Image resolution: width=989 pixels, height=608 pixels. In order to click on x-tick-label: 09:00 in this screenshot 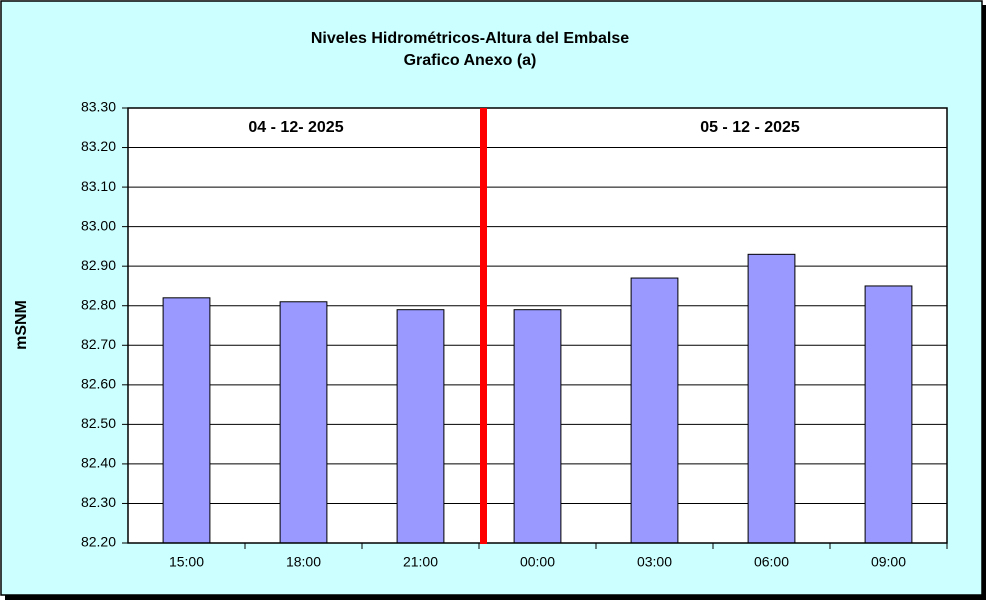, I will do `click(888, 562)`.